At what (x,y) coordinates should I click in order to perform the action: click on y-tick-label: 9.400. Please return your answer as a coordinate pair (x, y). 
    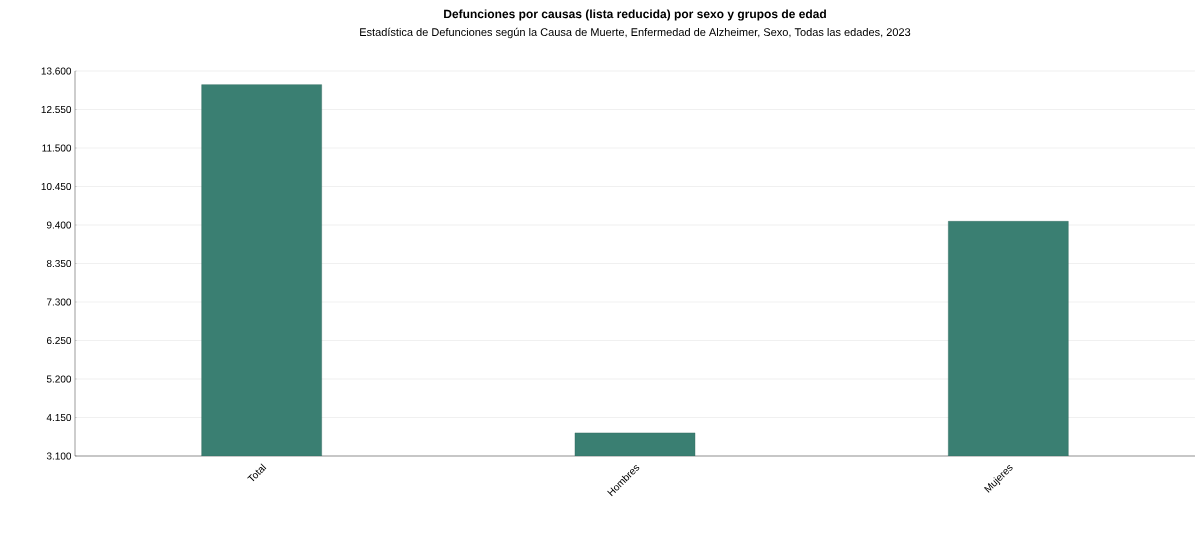
    Looking at the image, I should click on (59, 225).